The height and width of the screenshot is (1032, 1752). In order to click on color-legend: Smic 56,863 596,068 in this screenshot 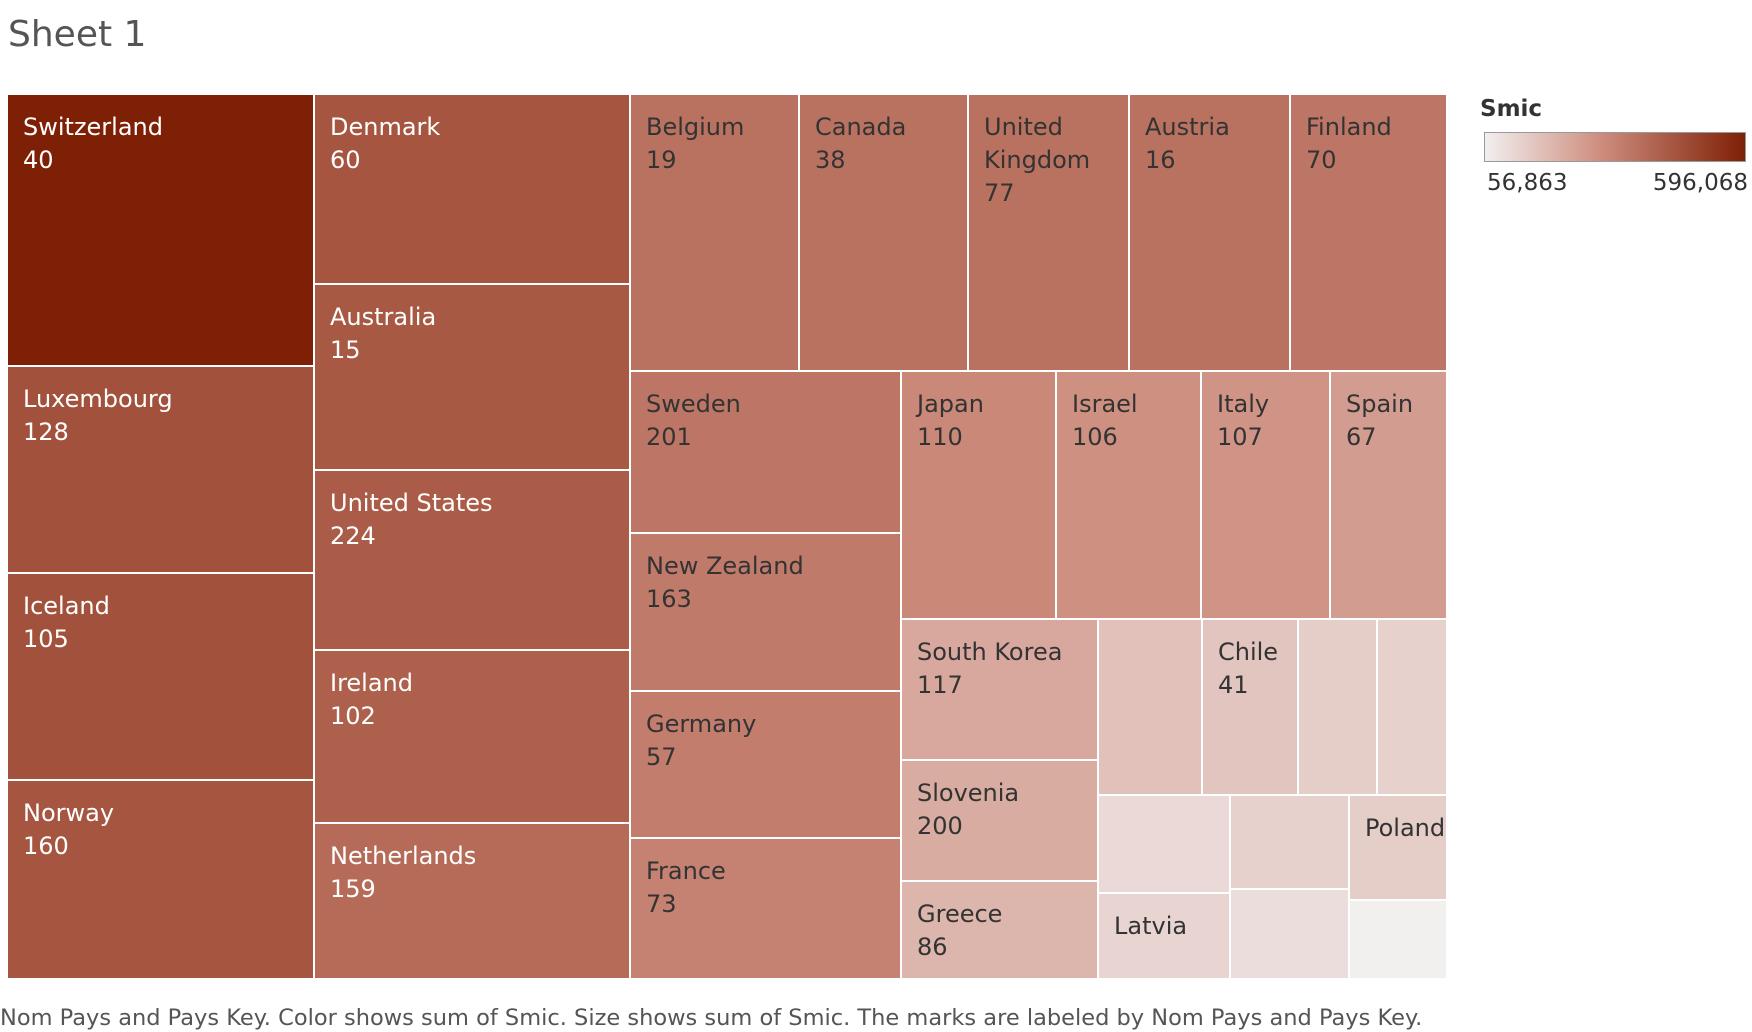, I will do `click(1613, 146)`.